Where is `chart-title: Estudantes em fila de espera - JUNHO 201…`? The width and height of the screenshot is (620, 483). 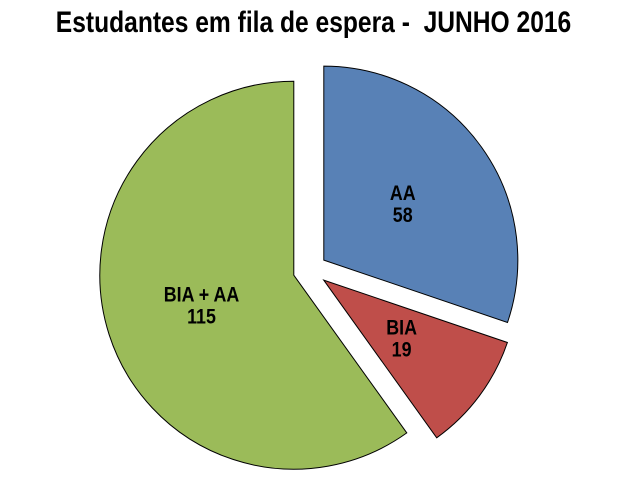
chart-title: Estudantes em fila de espera - JUNHO 201… is located at coordinates (313, 22).